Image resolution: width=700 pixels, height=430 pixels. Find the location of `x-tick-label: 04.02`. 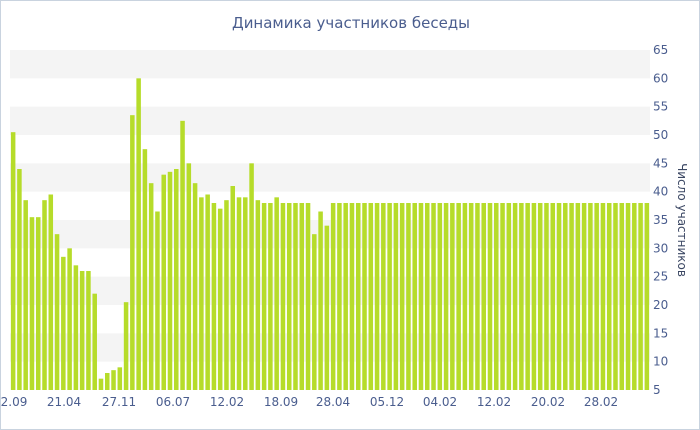

x-tick-label: 04.02 is located at coordinates (440, 402).